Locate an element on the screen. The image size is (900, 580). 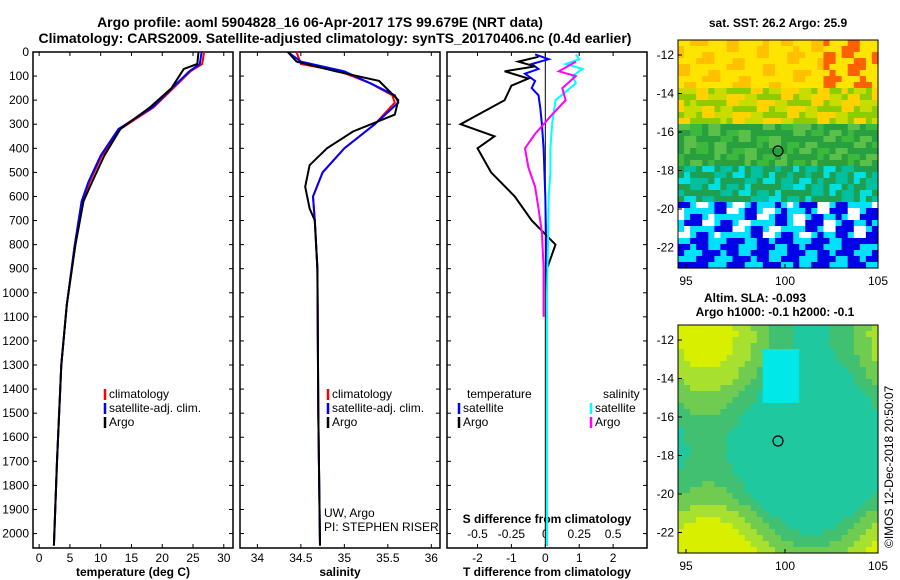
series-line-salinity-satellite is located at coordinates (565, 299).